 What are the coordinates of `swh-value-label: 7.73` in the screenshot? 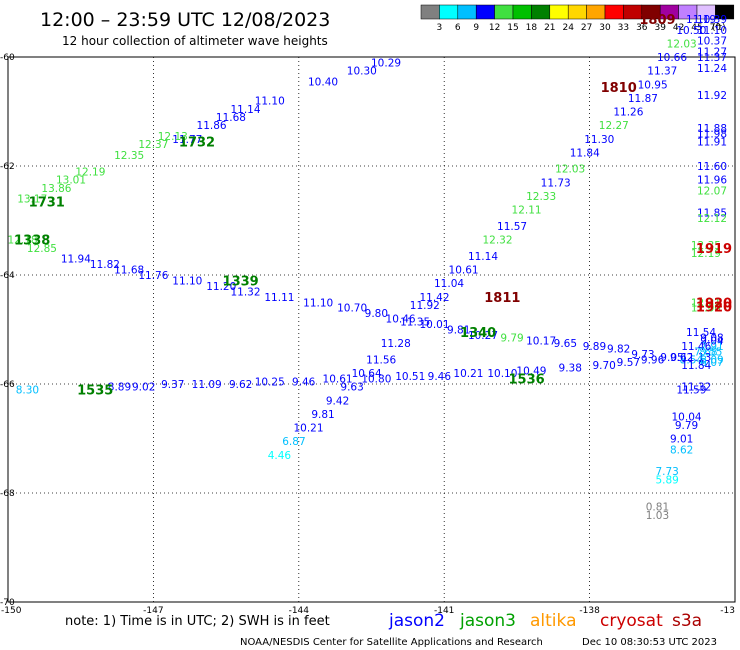 It's located at (666, 472).